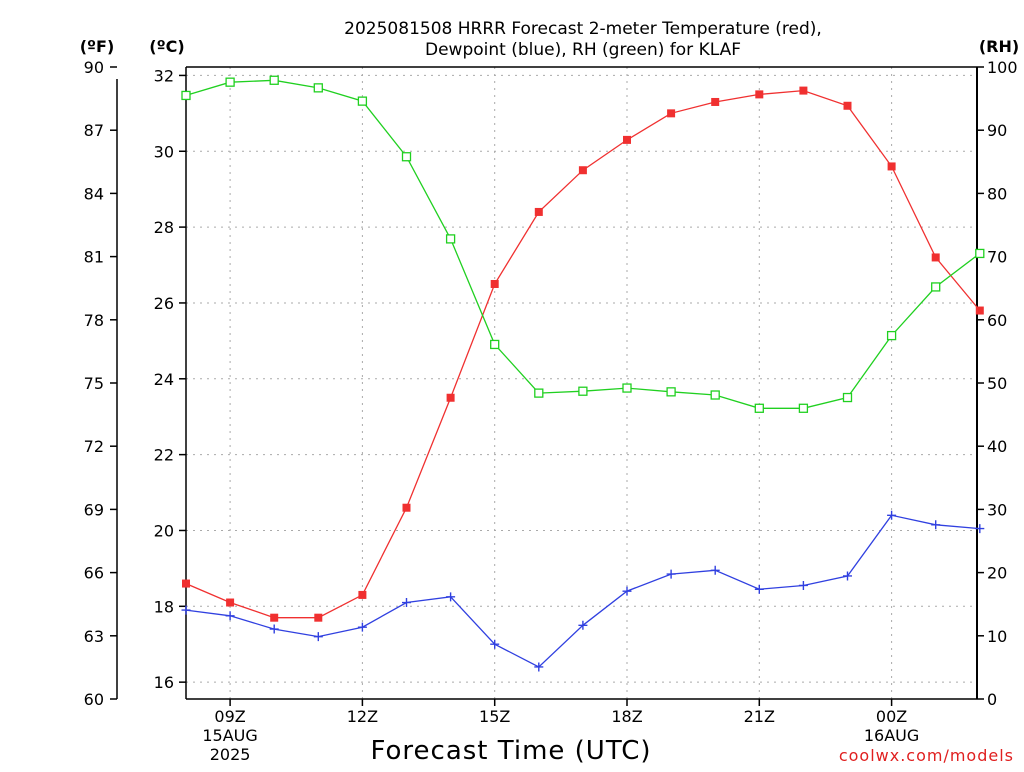  I want to click on rh-tick-label: 60, so click(997, 320).